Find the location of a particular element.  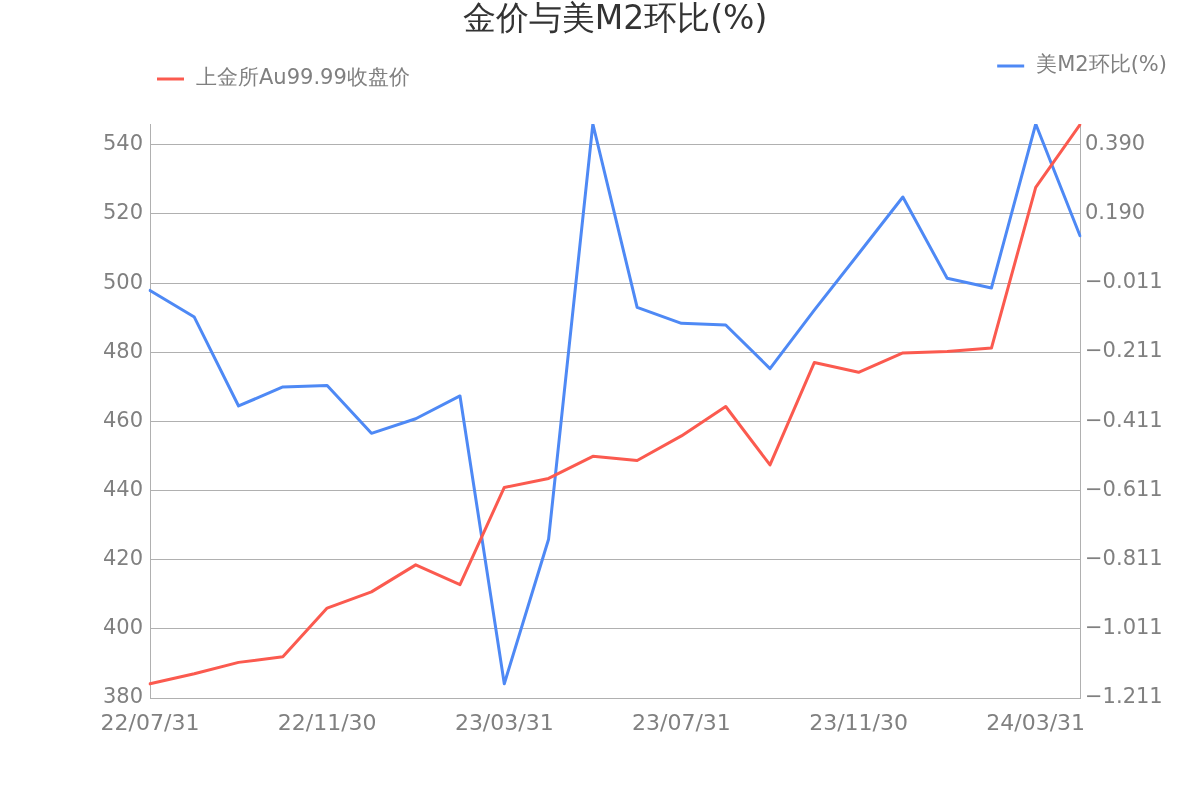

y-tick-label: 500 is located at coordinates (122, 281).